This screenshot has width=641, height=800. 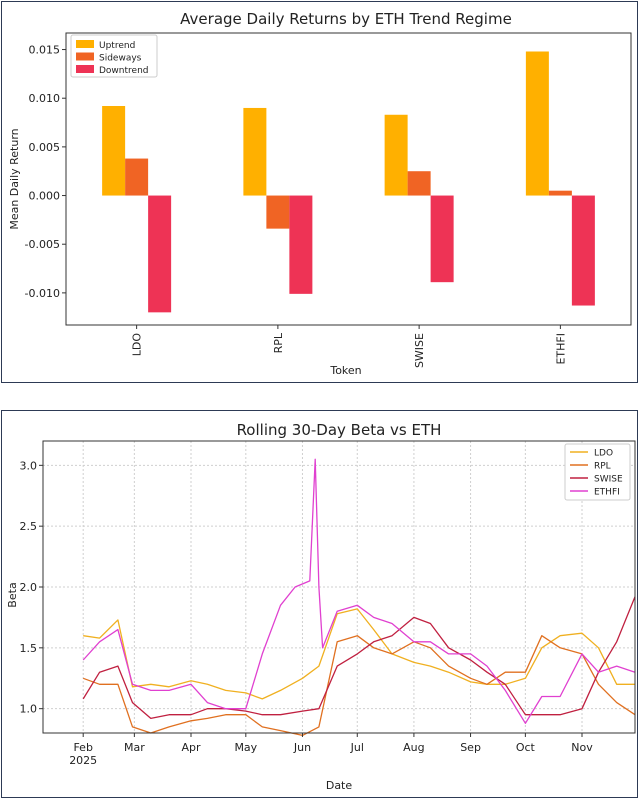 I want to click on x-tick-label: Jul, so click(x=357, y=747).